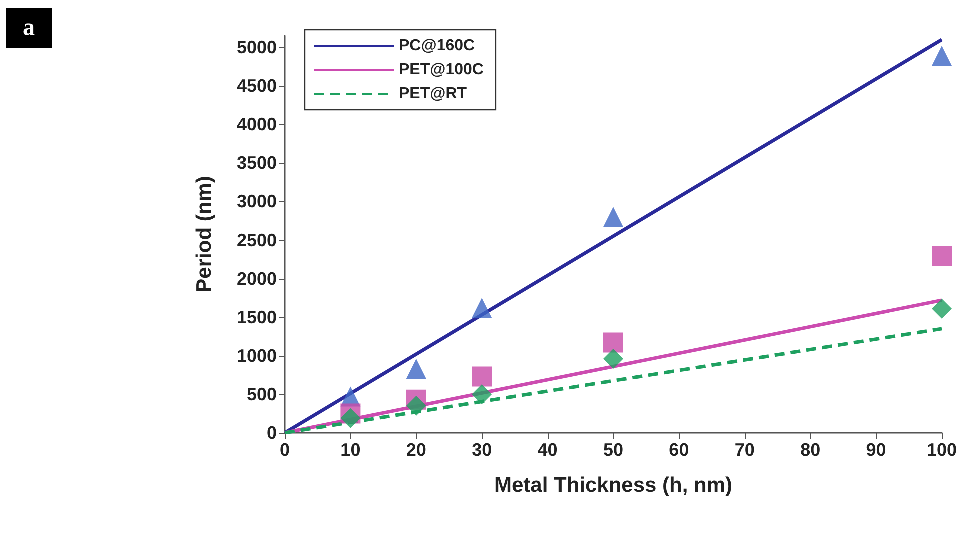 Image resolution: width=964 pixels, height=540 pixels. What do you see at coordinates (256, 124) in the screenshot?
I see `y-tick-label: 4000` at bounding box center [256, 124].